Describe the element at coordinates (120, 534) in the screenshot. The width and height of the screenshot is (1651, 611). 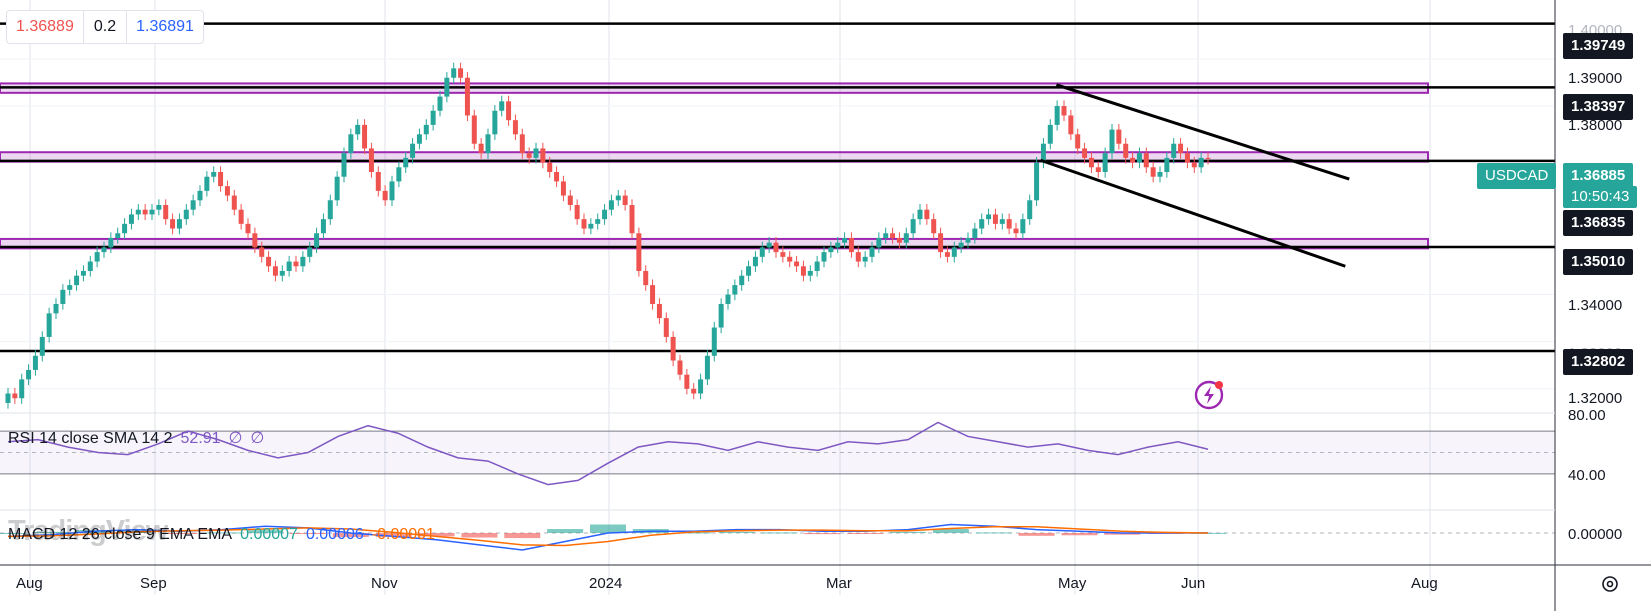
I see `macd-label: MACD 12 26 close 9 EMA EMA` at that location.